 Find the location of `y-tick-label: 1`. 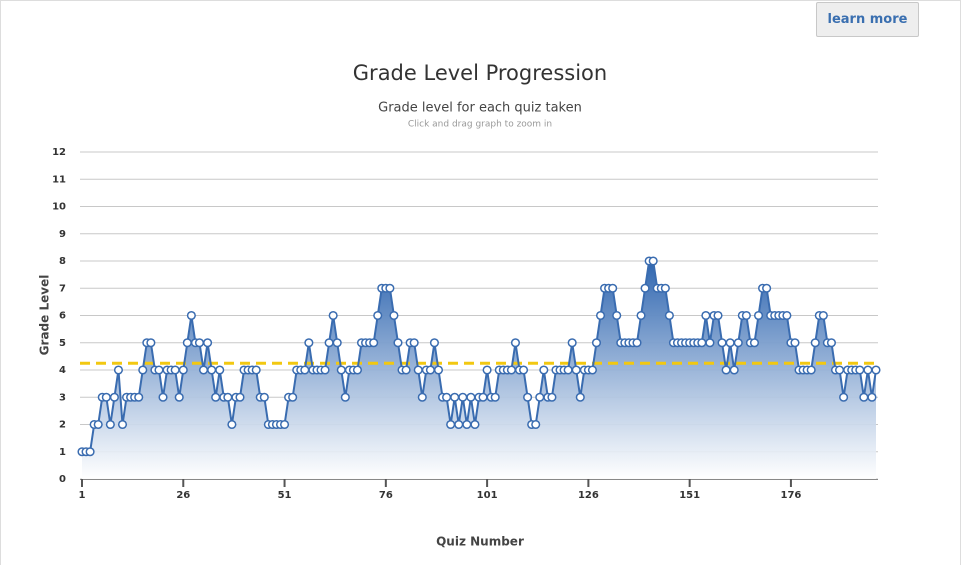

y-tick-label: 1 is located at coordinates (62, 452).